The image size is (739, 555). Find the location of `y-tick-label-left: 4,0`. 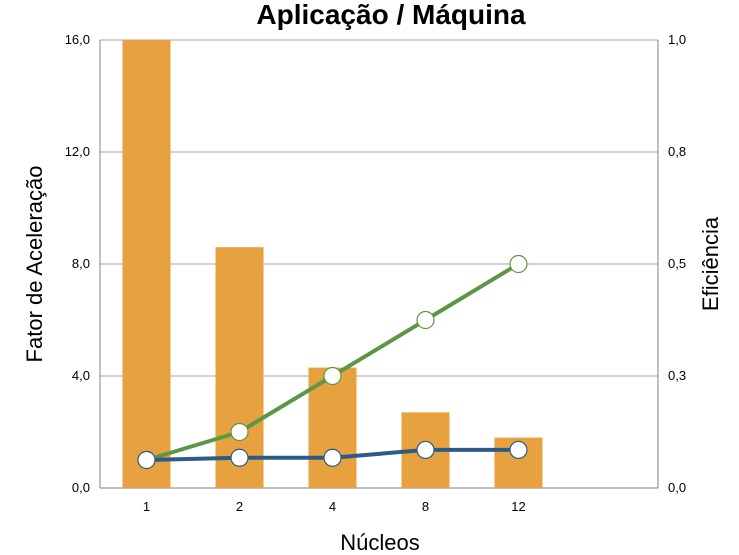

y-tick-label-left: 4,0 is located at coordinates (81, 375).